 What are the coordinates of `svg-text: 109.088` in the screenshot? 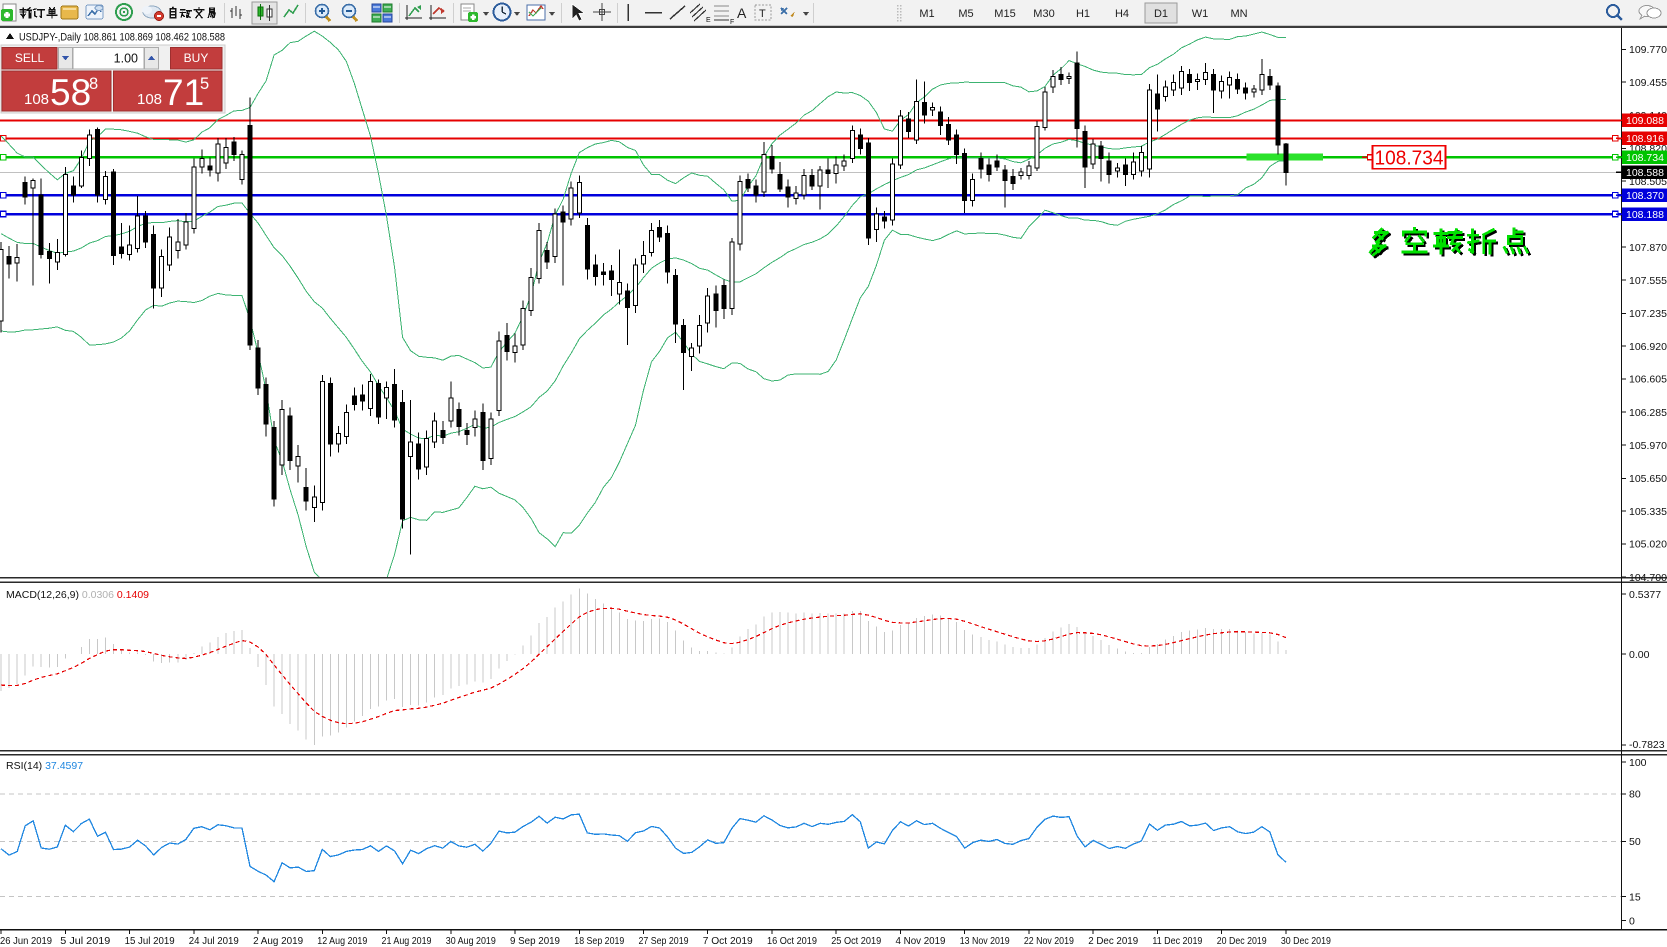 It's located at (1645, 121).